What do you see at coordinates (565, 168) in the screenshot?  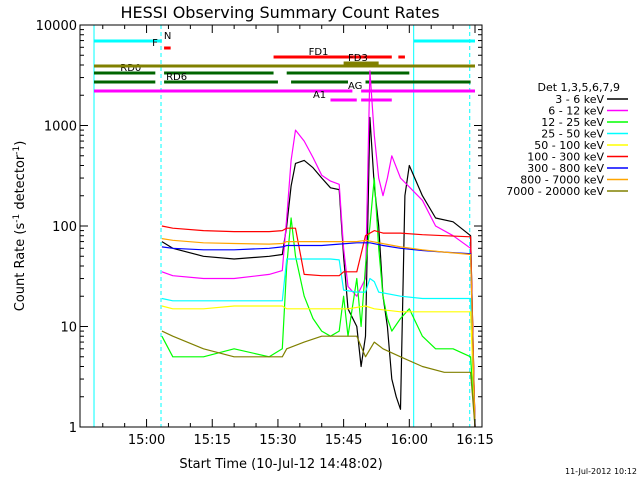 I see `legend-label-6: 300 - 800 keV` at bounding box center [565, 168].